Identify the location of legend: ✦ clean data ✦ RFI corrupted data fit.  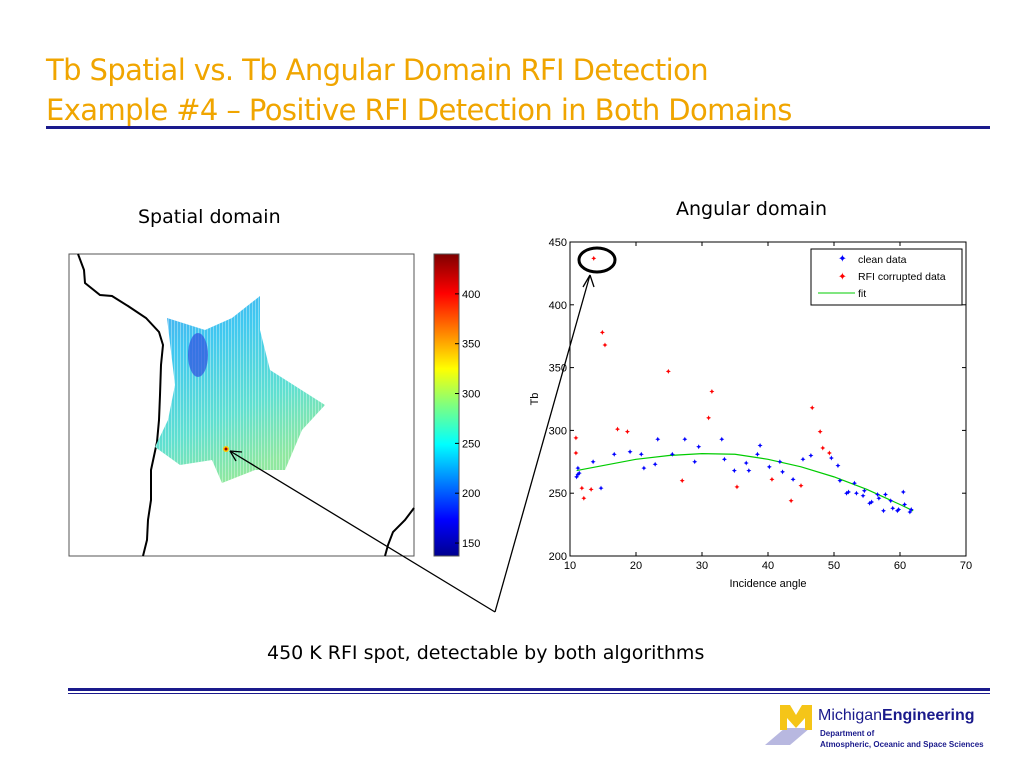
(886, 277).